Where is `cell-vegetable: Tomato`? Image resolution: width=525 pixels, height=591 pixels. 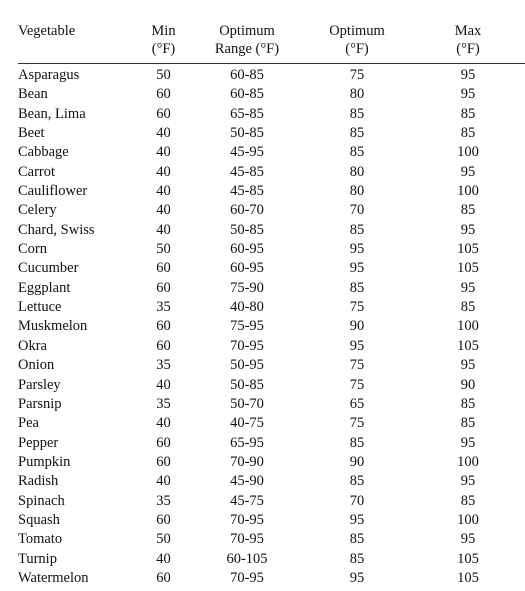 cell-vegetable: Tomato is located at coordinates (40, 539).